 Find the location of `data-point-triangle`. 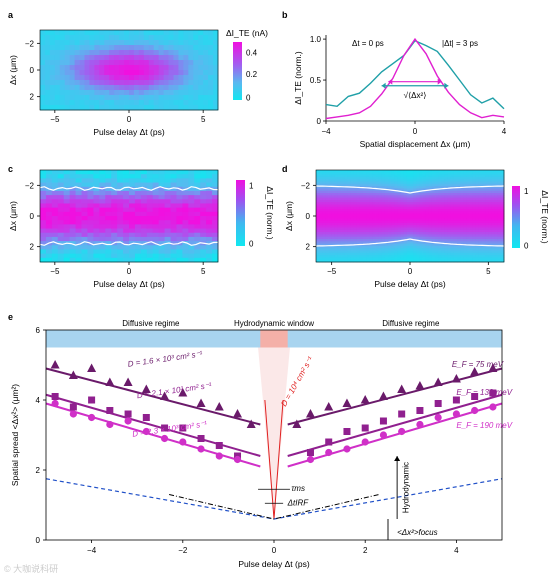

data-point-triangle is located at coordinates (383, 395).